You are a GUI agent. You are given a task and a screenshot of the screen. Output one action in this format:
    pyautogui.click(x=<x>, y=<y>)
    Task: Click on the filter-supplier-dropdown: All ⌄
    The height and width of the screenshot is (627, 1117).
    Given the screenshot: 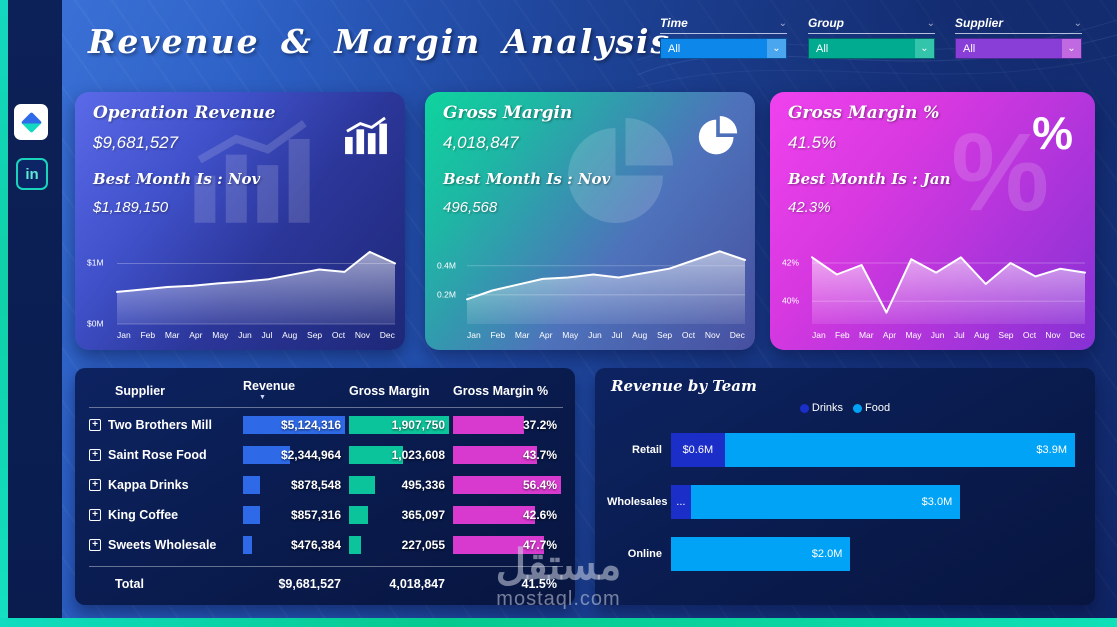 What is the action you would take?
    pyautogui.click(x=1018, y=48)
    